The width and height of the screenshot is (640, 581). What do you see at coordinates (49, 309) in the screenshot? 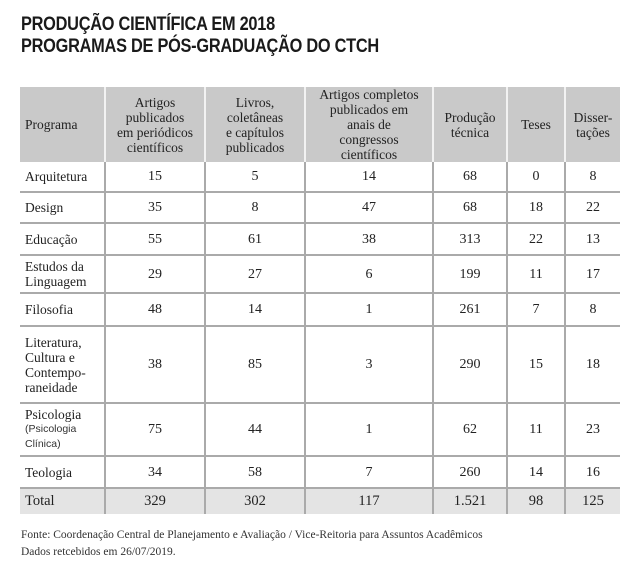
I see `text-line: Filosofia` at bounding box center [49, 309].